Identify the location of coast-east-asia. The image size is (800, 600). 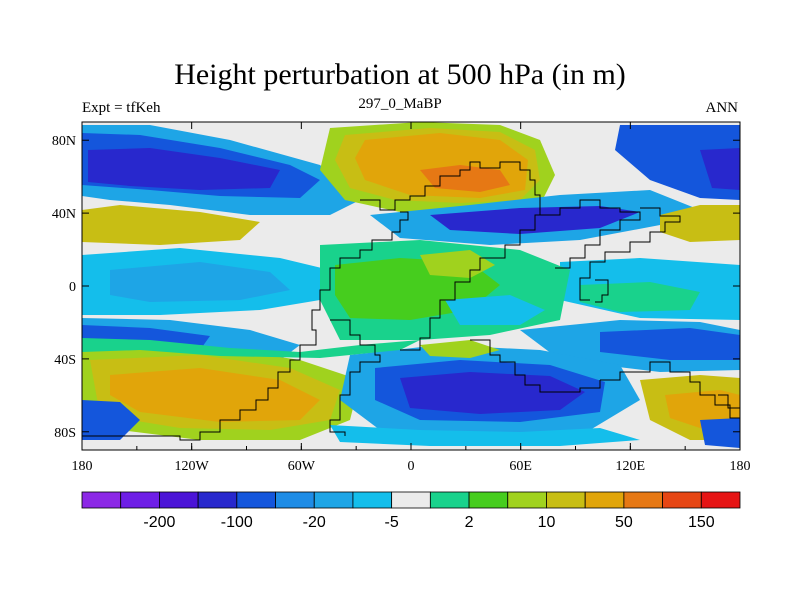
(630, 254).